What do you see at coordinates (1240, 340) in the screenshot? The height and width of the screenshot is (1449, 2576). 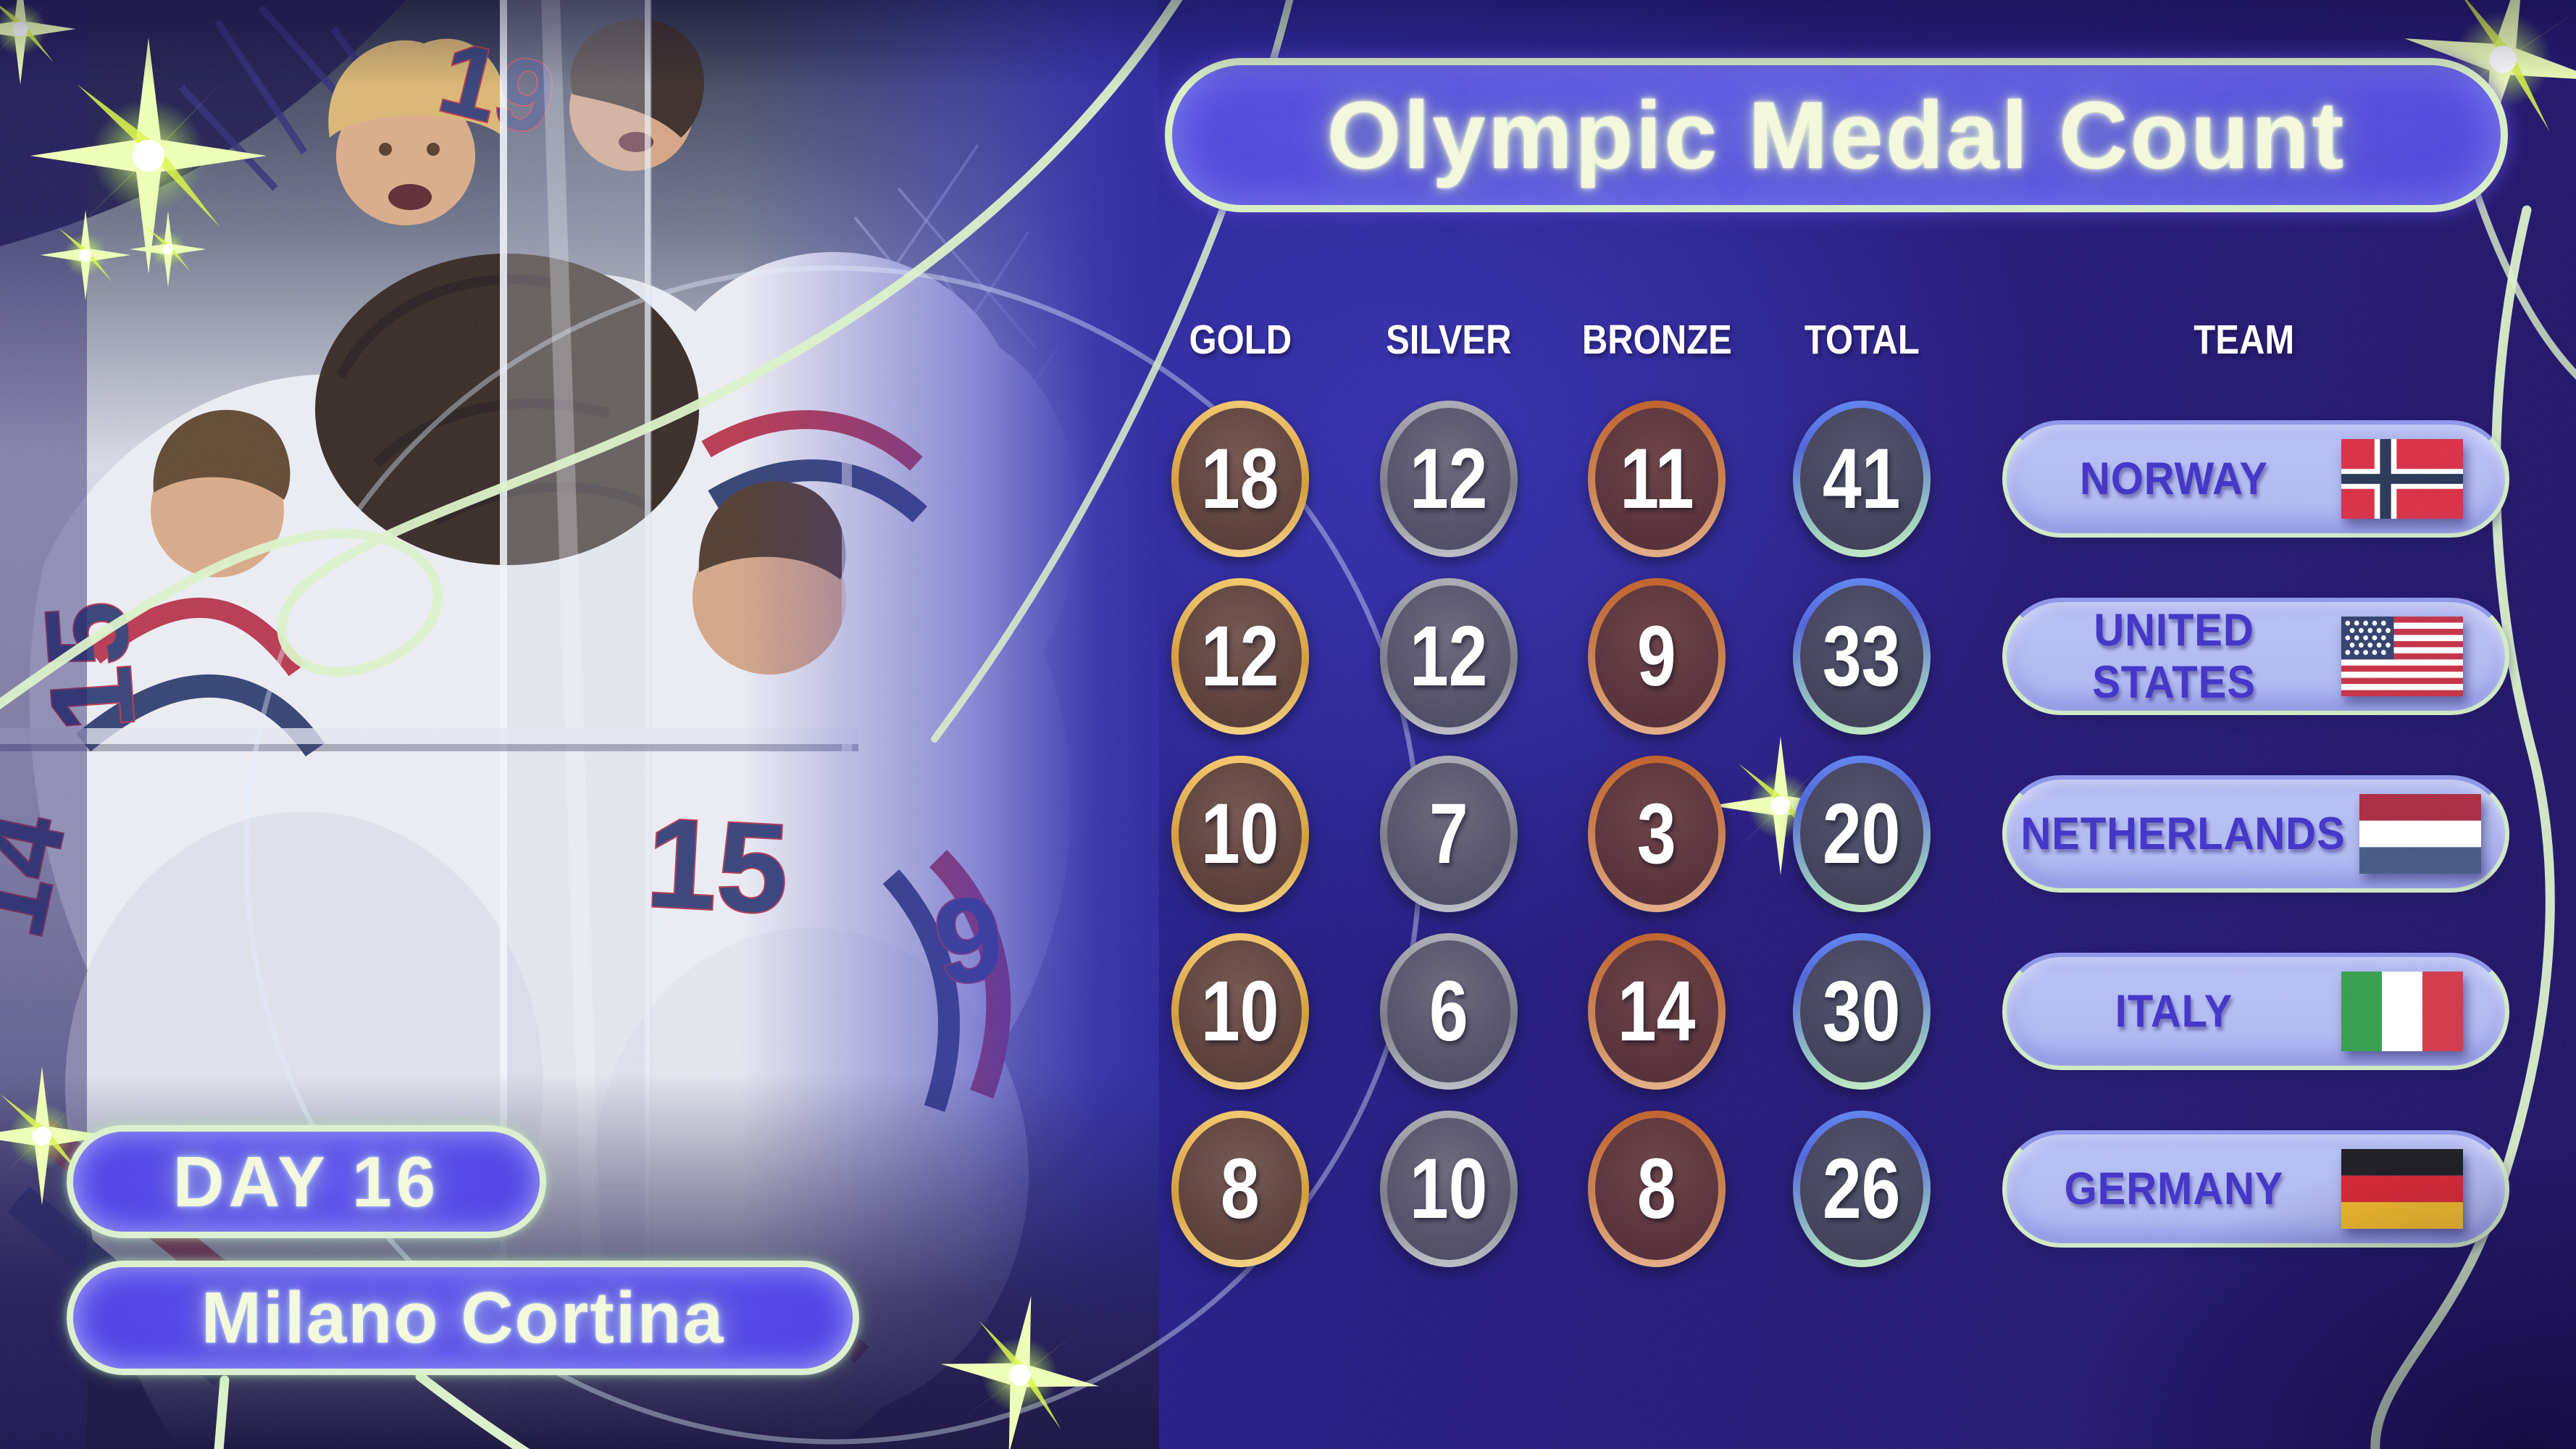 I see `column-header-gold: GOLD` at bounding box center [1240, 340].